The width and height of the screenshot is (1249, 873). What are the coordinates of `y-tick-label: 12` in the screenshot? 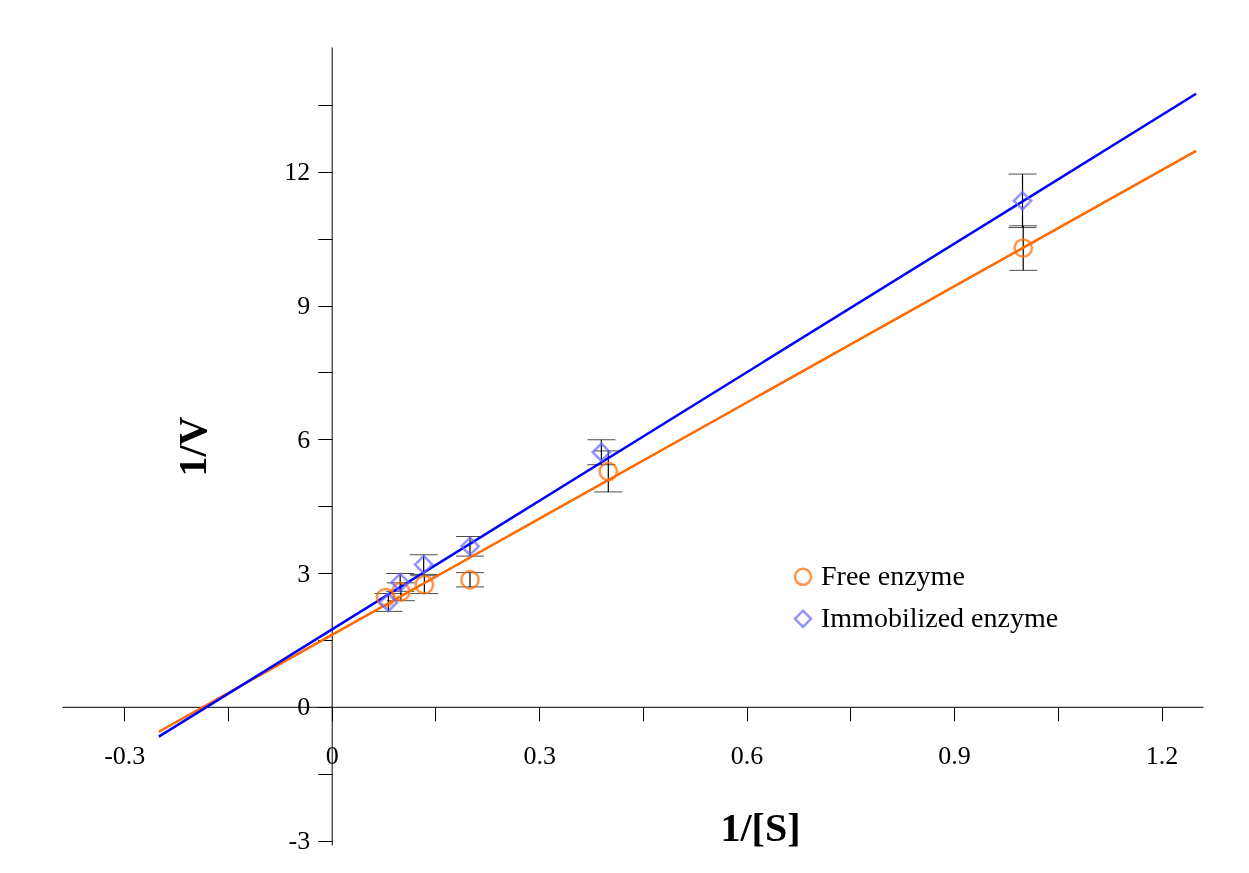 It's located at (297, 172).